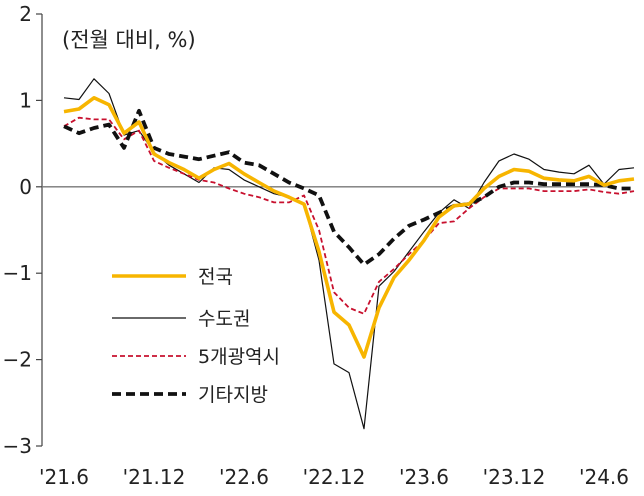 Image resolution: width=644 pixels, height=496 pixels. What do you see at coordinates (224, 319) in the screenshot?
I see `legend-label: 수도권` at bounding box center [224, 319].